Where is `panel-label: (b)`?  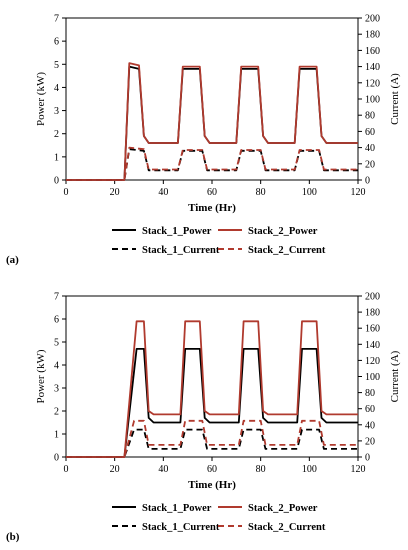 panel-label: (b) is located at coordinates (13, 537).